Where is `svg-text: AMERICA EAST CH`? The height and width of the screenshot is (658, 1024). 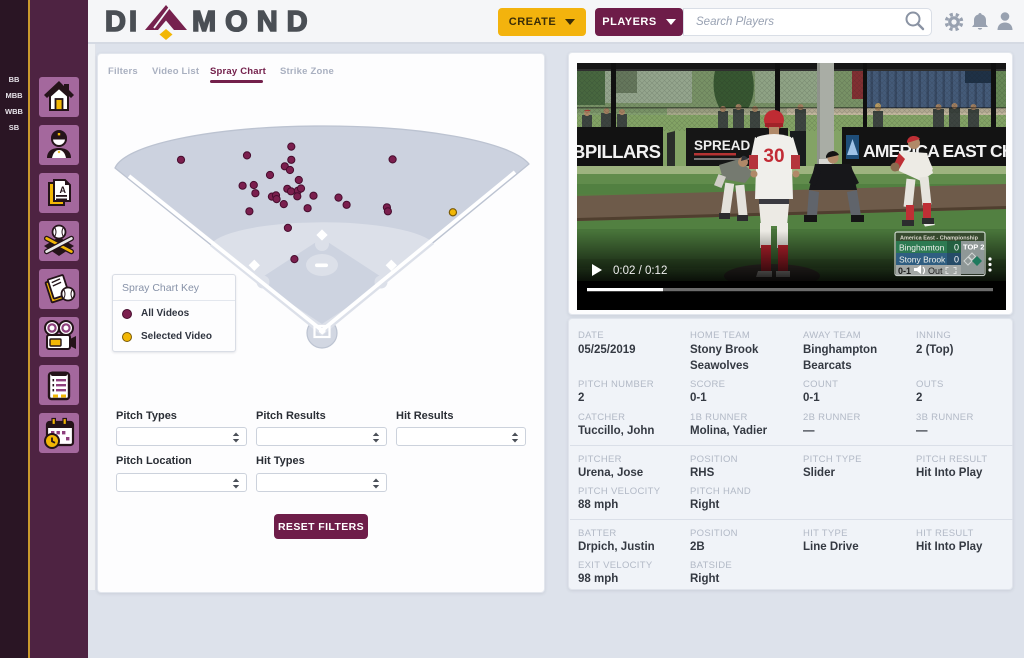
svg-text: AMERICA EAST CH is located at coordinates (934, 151).